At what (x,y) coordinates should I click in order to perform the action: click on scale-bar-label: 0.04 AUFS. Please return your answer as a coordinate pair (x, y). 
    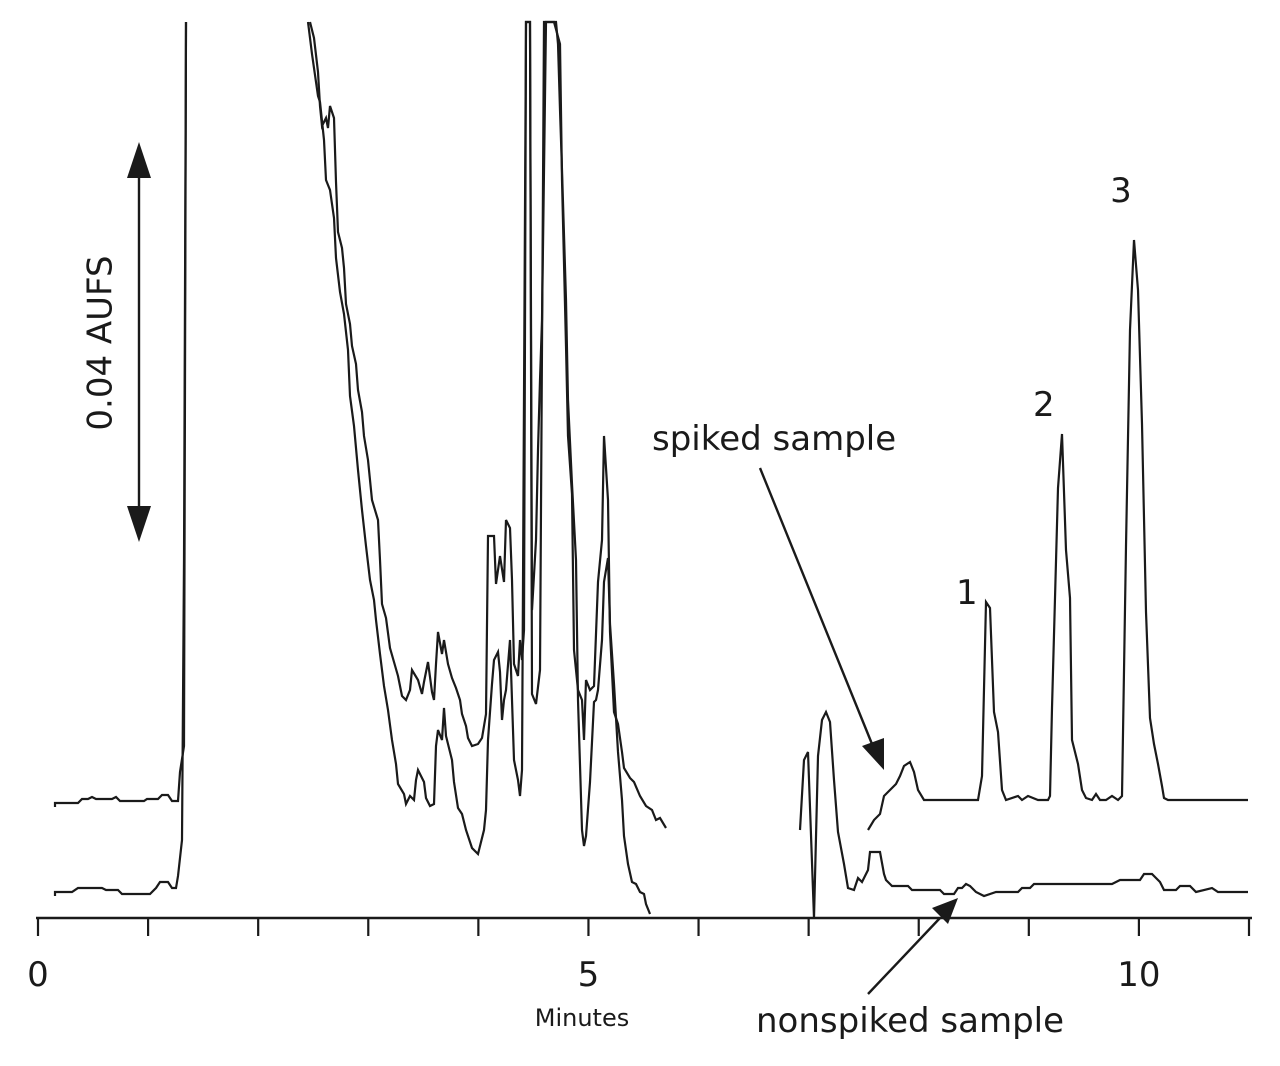
    Looking at the image, I should click on (101, 342).